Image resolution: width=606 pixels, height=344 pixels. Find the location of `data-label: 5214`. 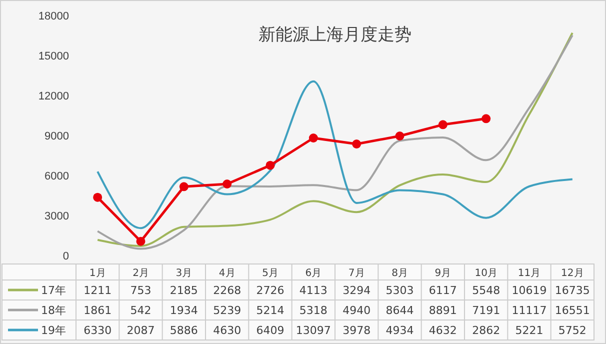

data-label: 5214 is located at coordinates (270, 310).